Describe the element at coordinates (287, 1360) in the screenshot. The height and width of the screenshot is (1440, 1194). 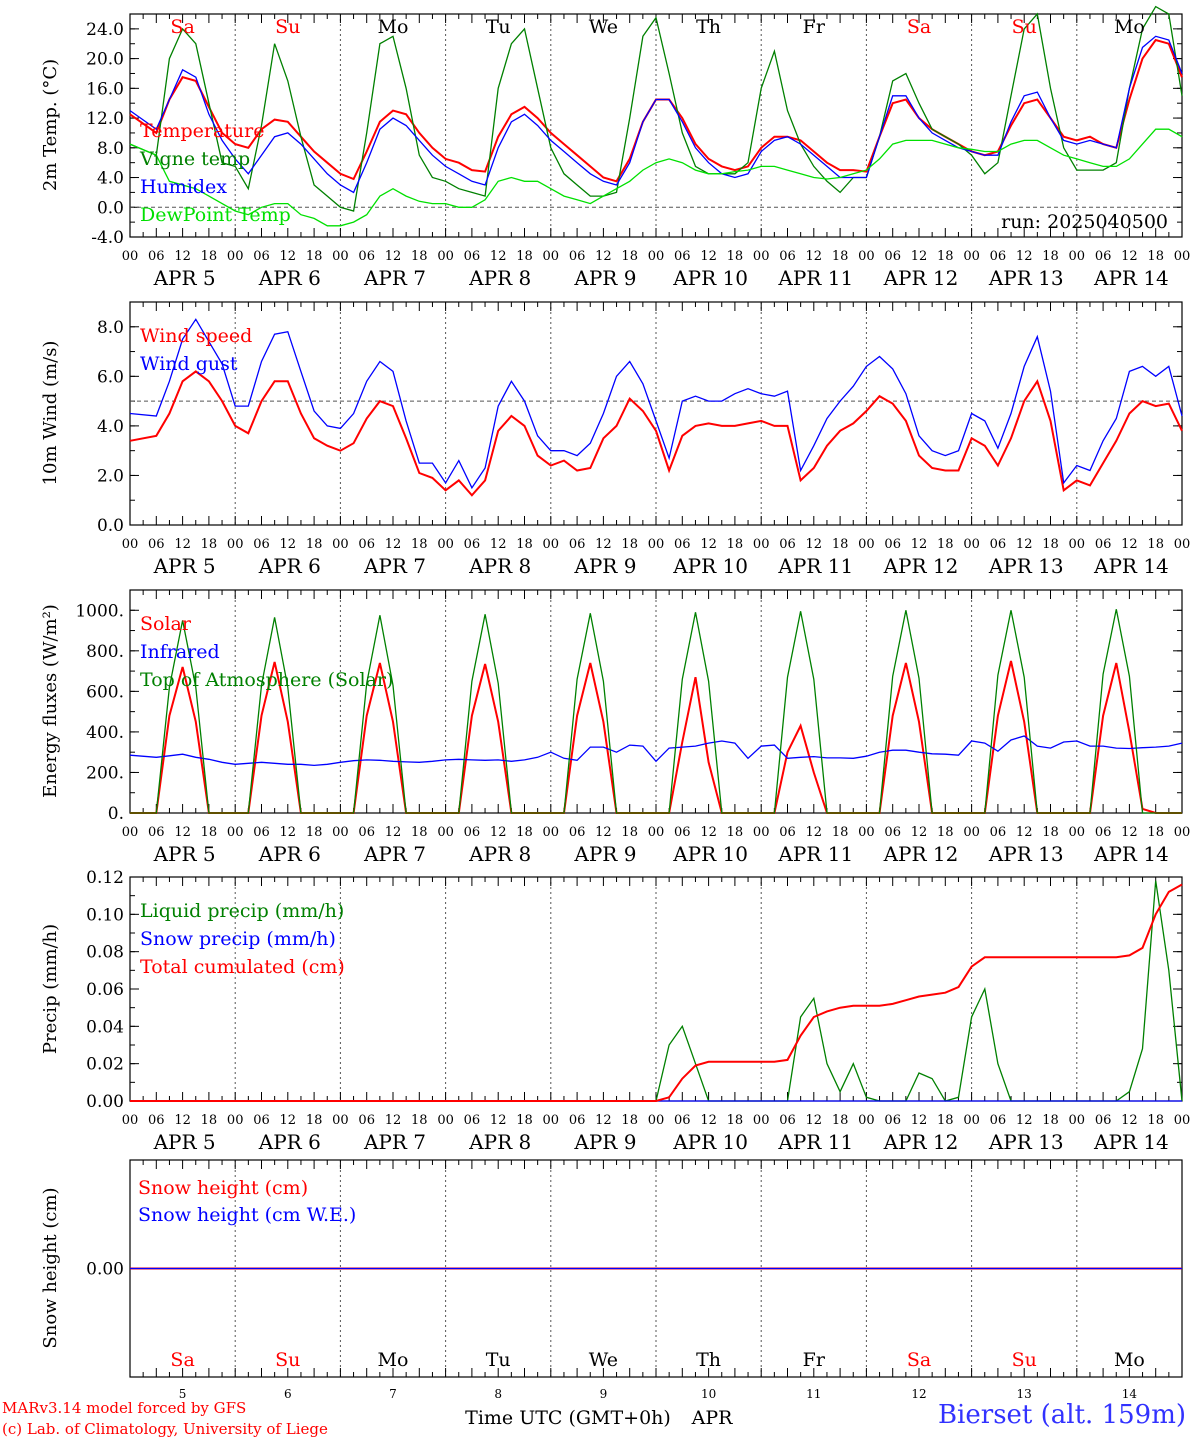
I see `weekday-label: Su` at that location.